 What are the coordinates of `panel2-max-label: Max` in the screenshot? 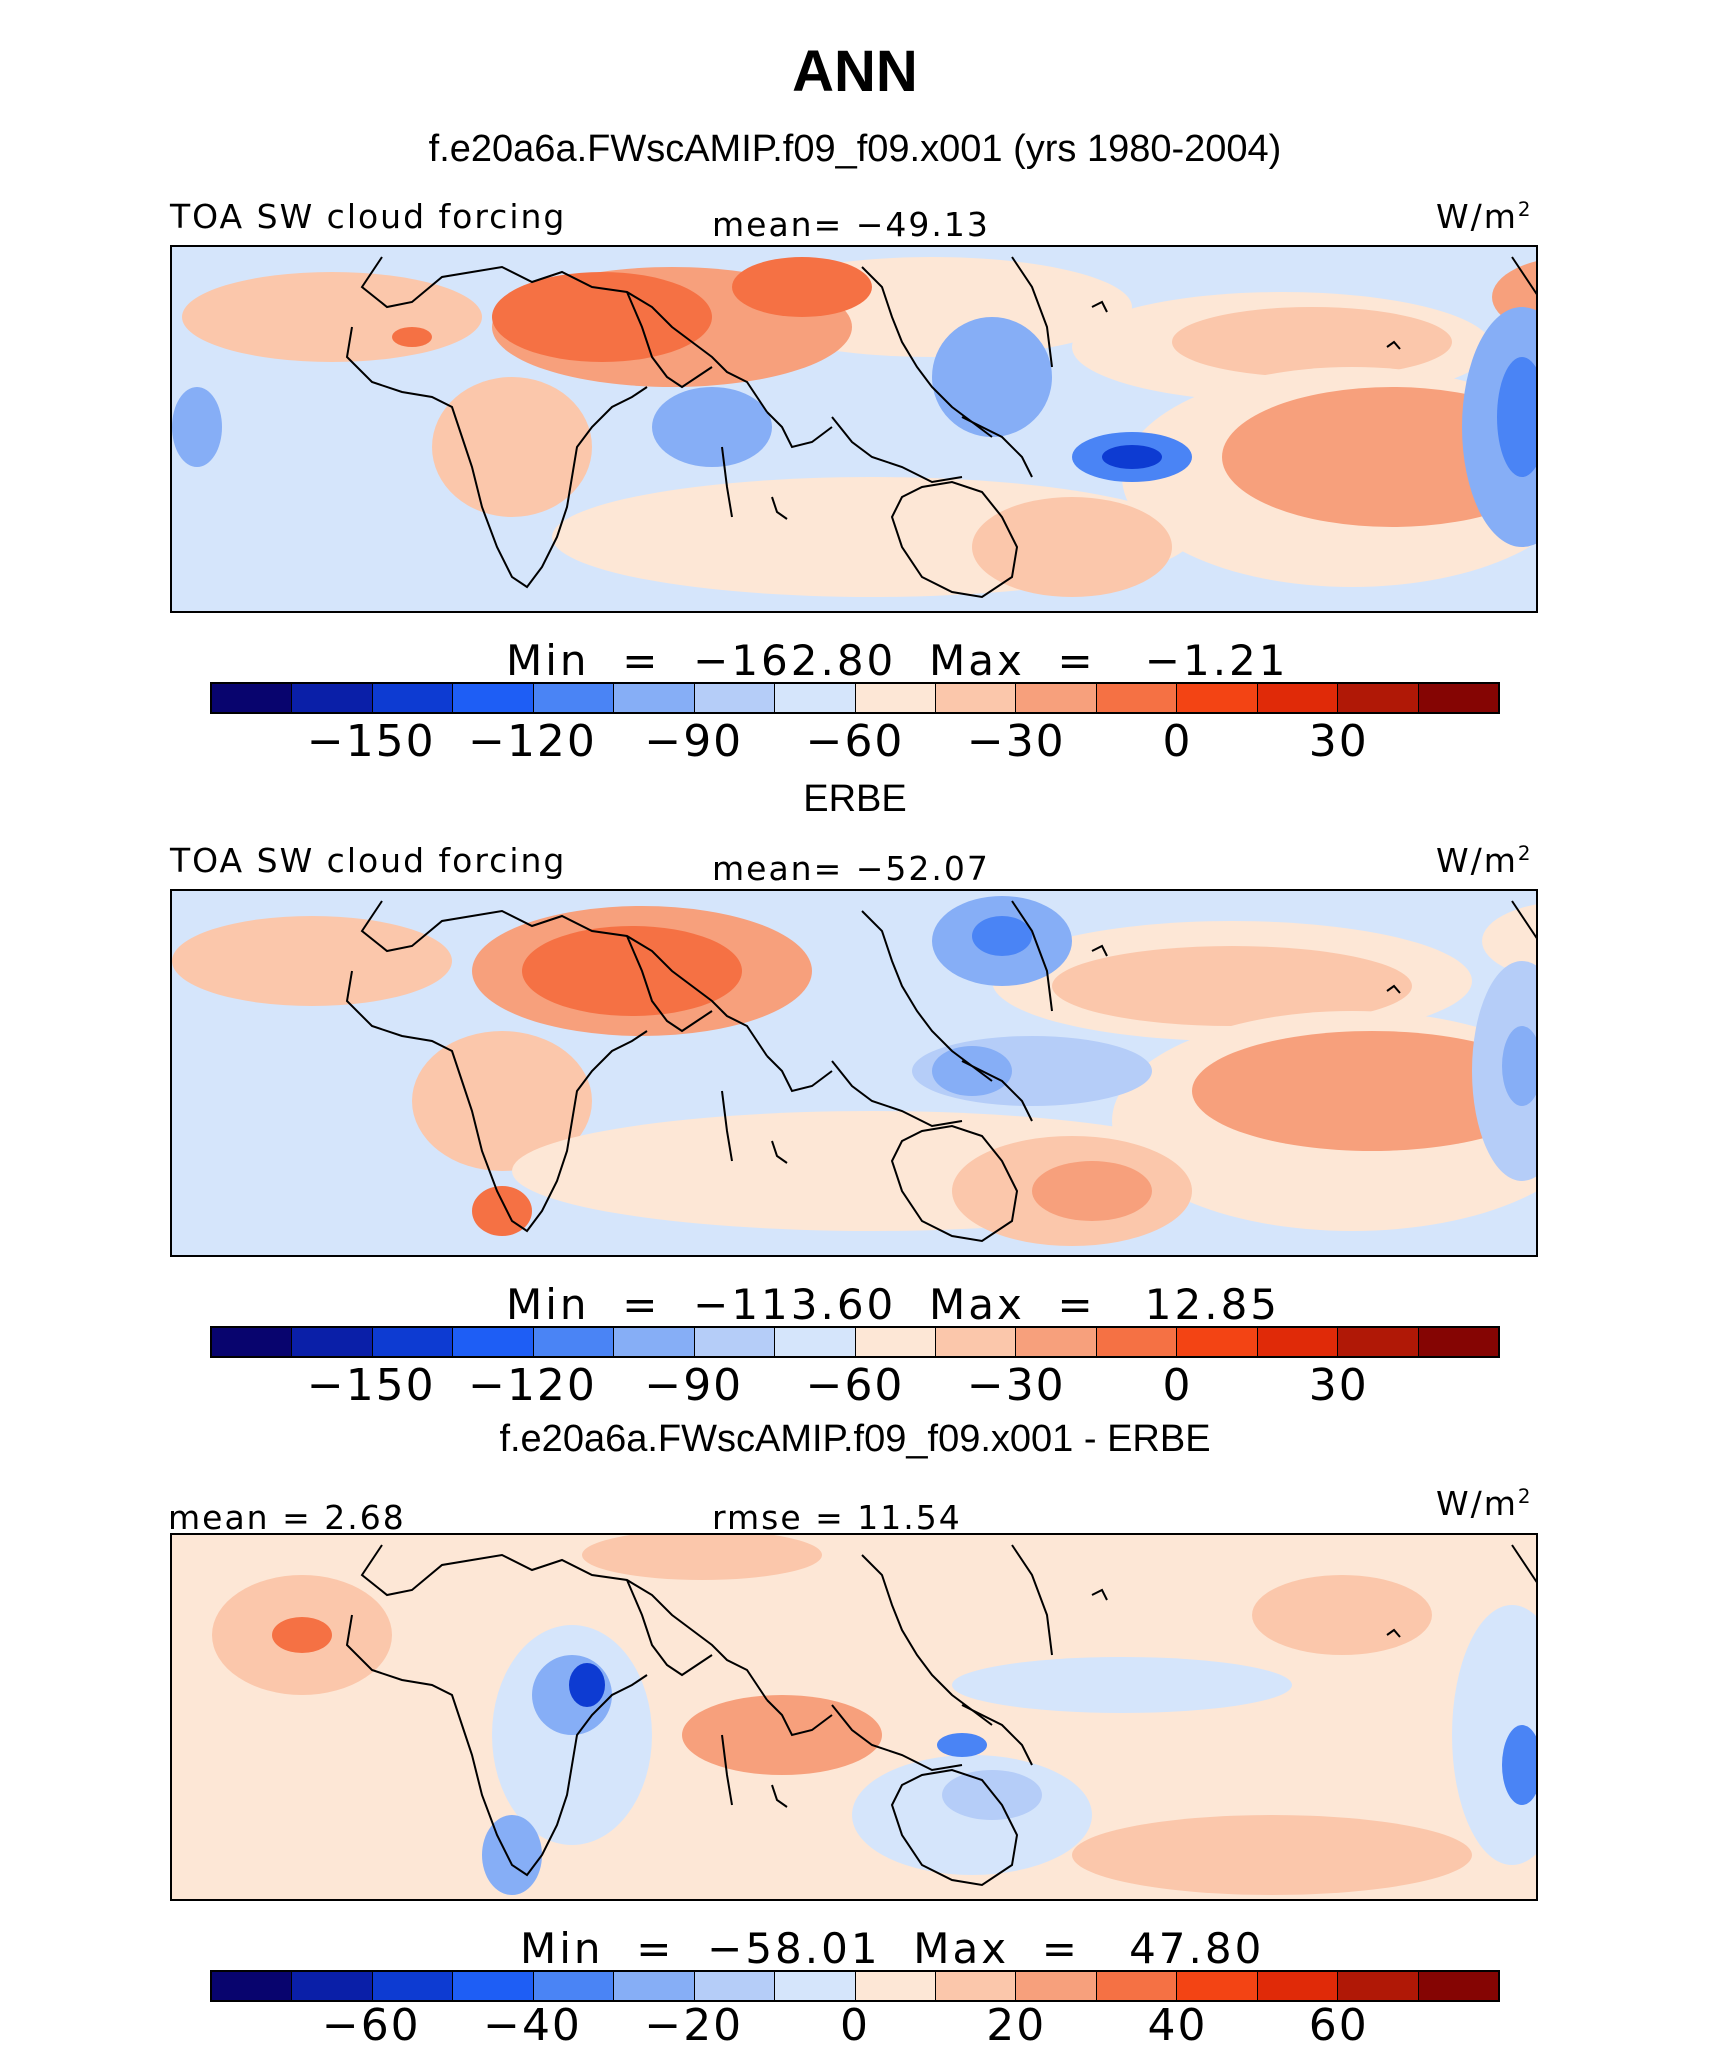 It's located at (976, 1304).